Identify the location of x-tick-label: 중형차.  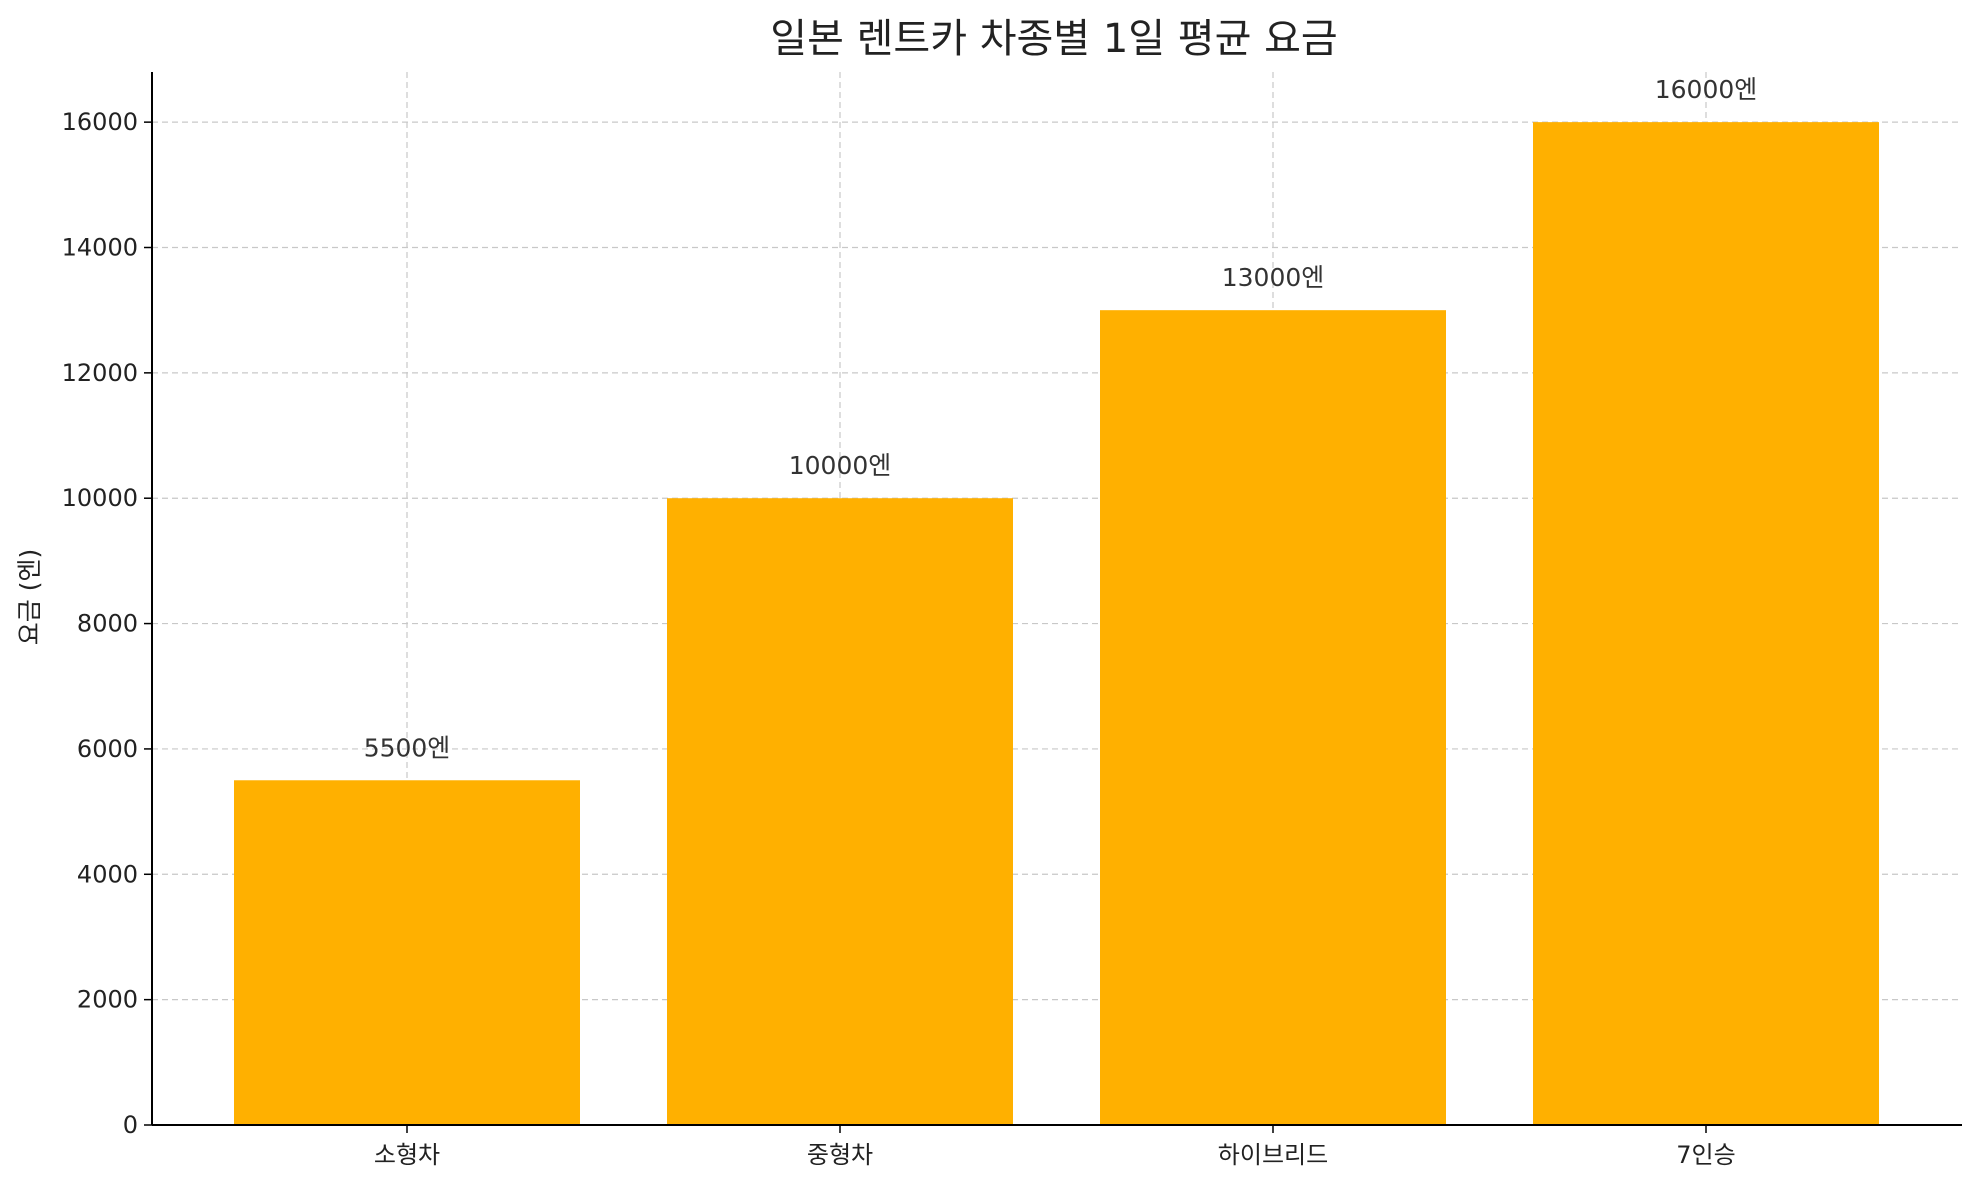
(840, 1155).